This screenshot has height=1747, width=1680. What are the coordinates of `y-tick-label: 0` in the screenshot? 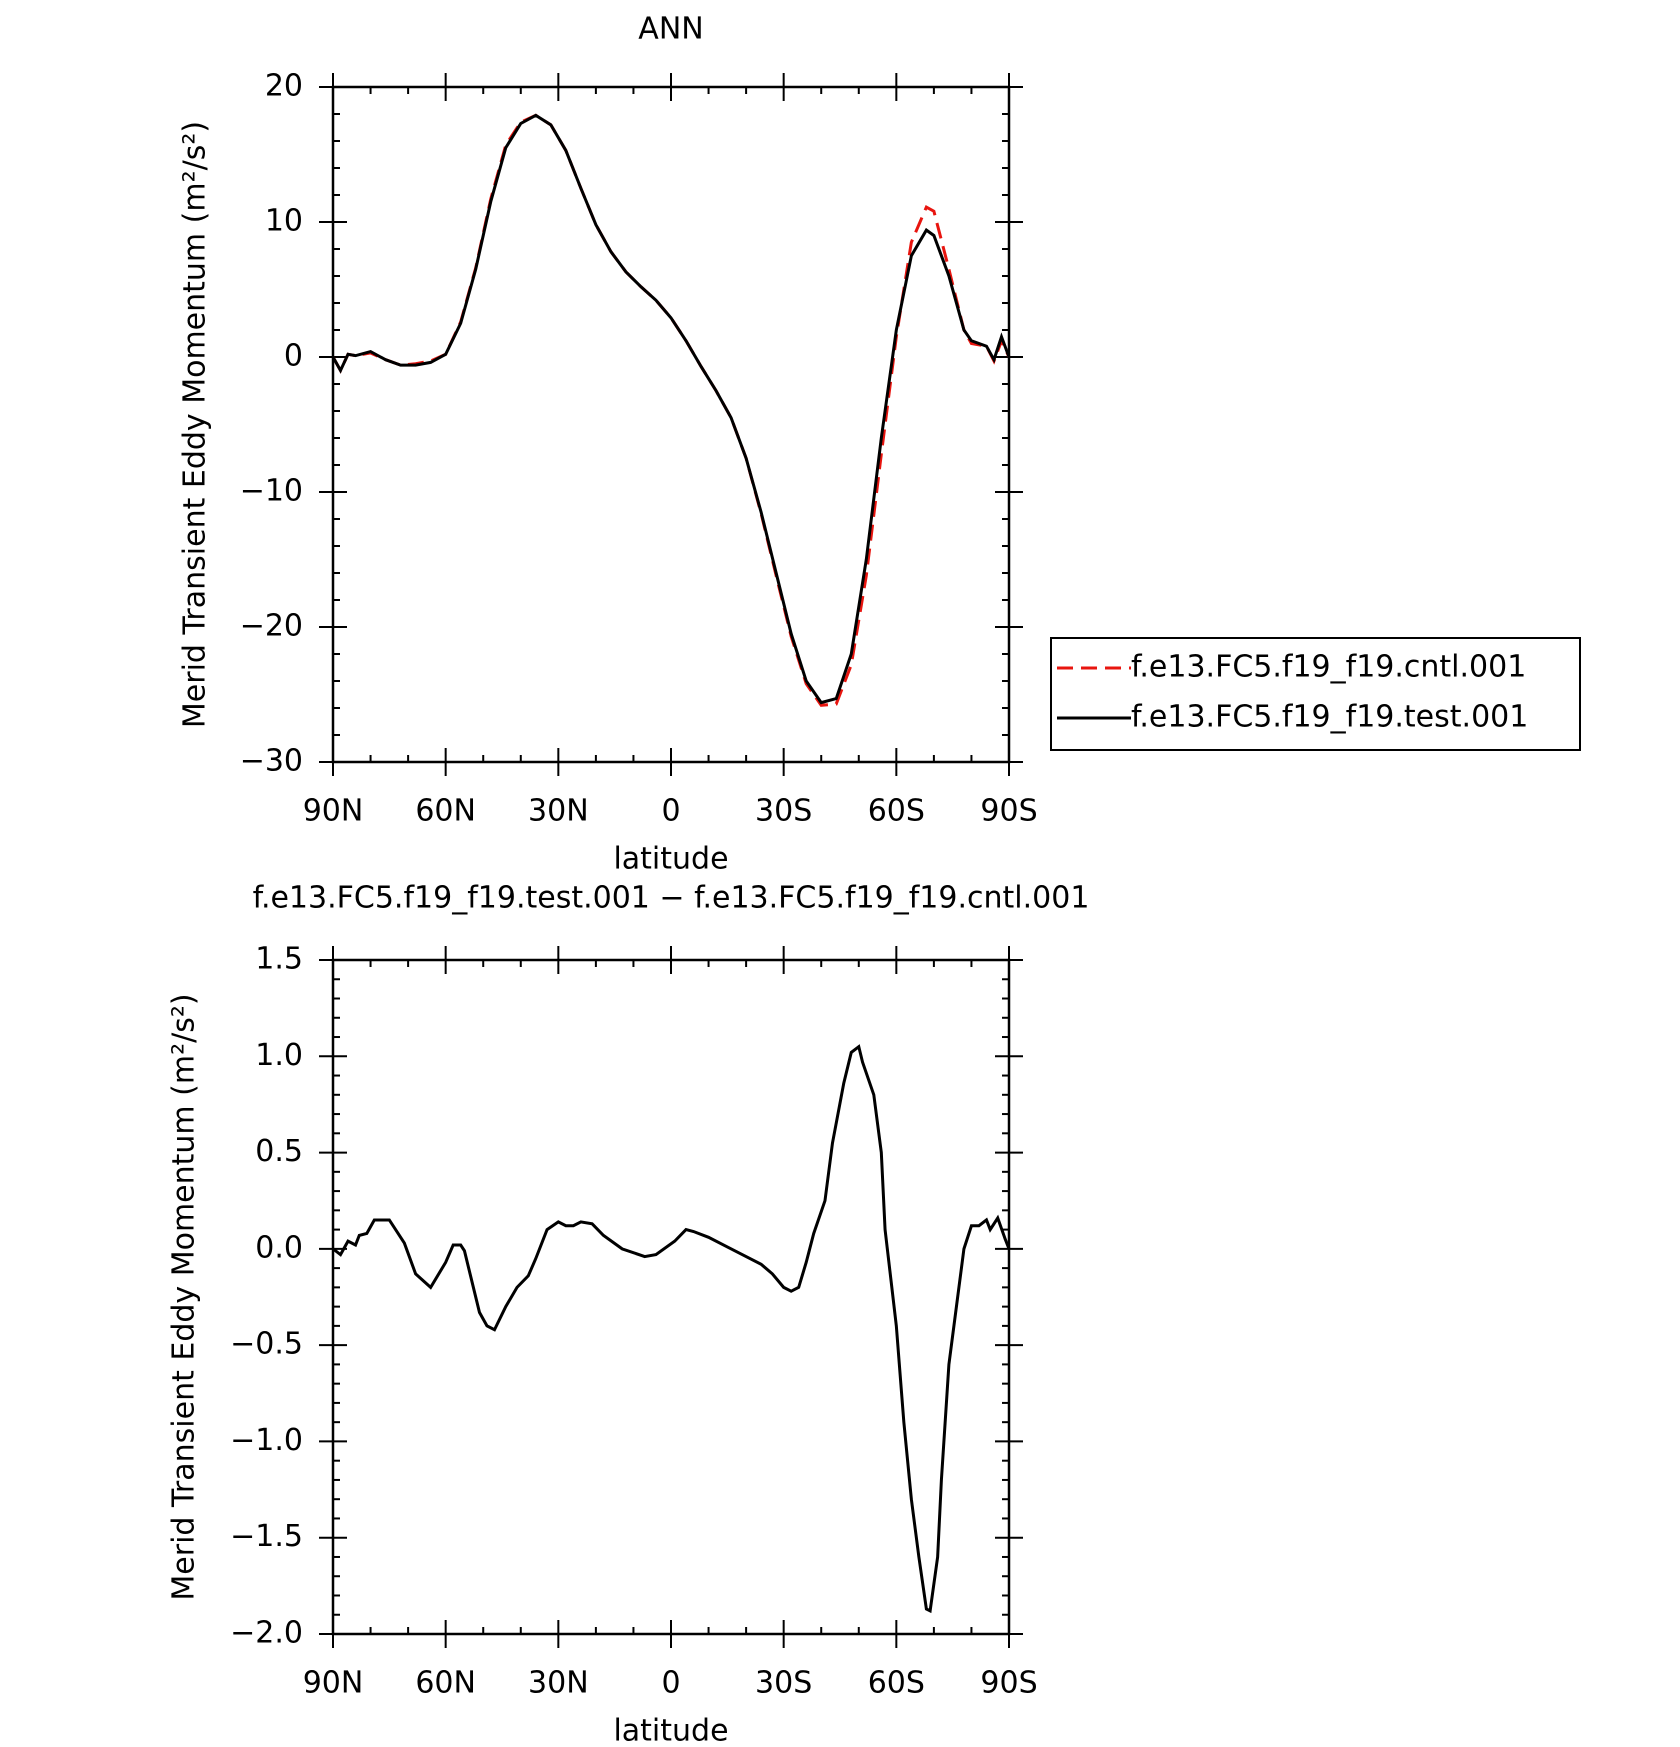 It's located at (293, 356).